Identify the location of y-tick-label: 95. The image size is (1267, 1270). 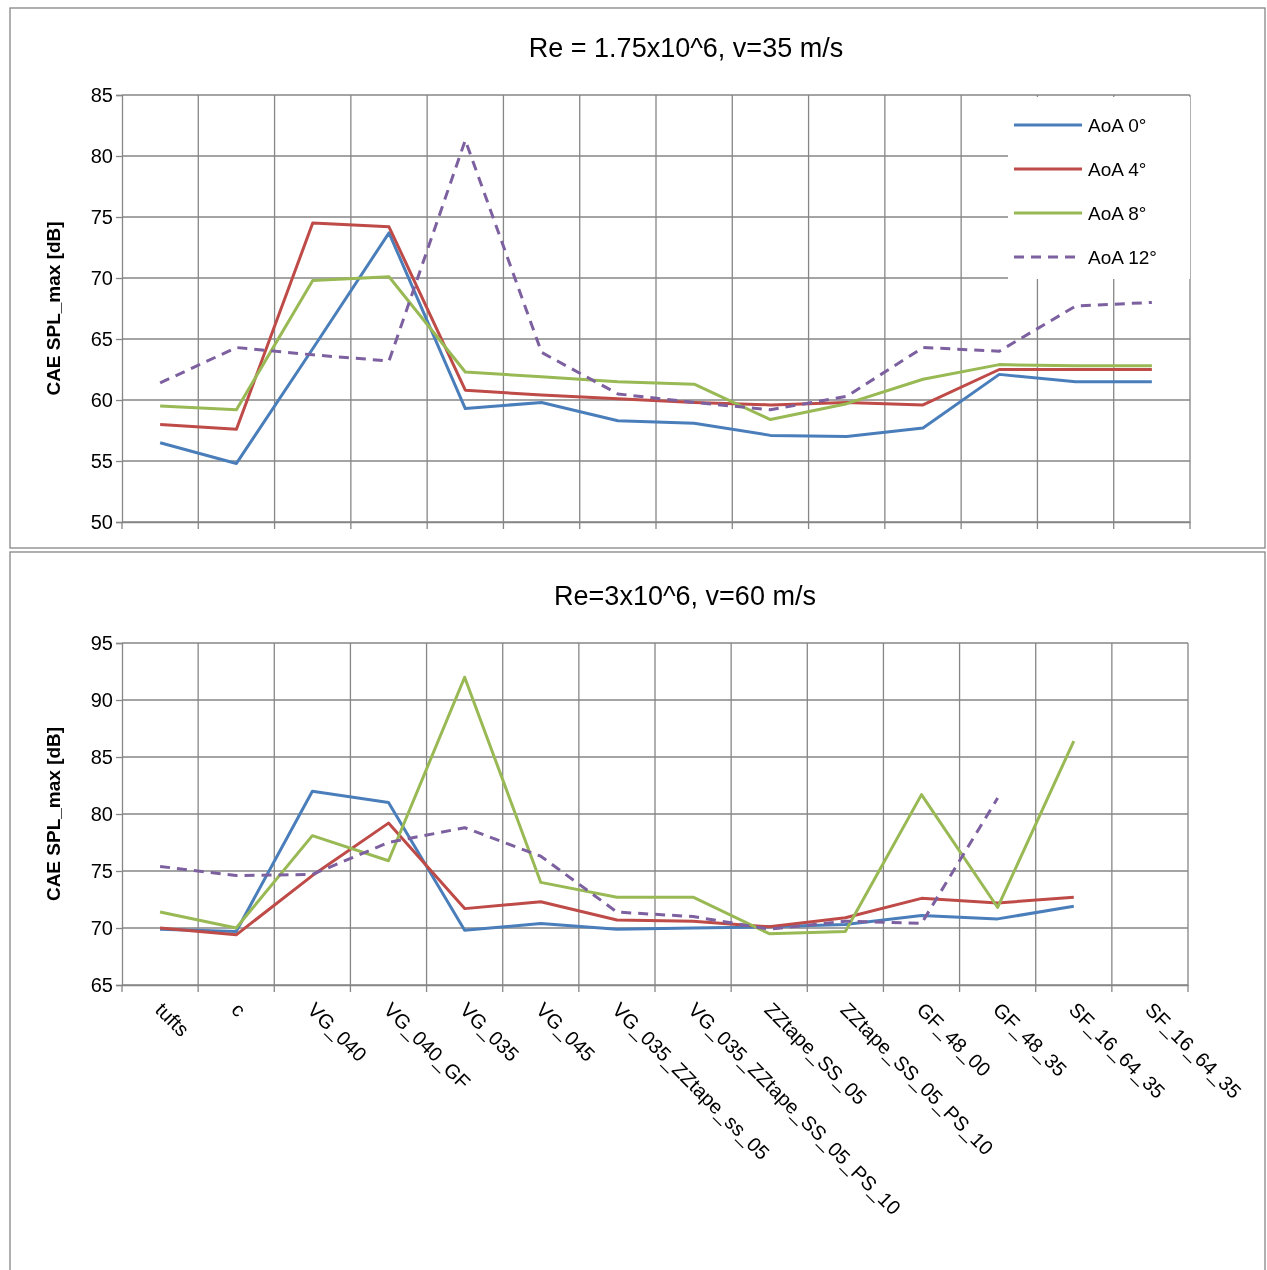
(101, 642).